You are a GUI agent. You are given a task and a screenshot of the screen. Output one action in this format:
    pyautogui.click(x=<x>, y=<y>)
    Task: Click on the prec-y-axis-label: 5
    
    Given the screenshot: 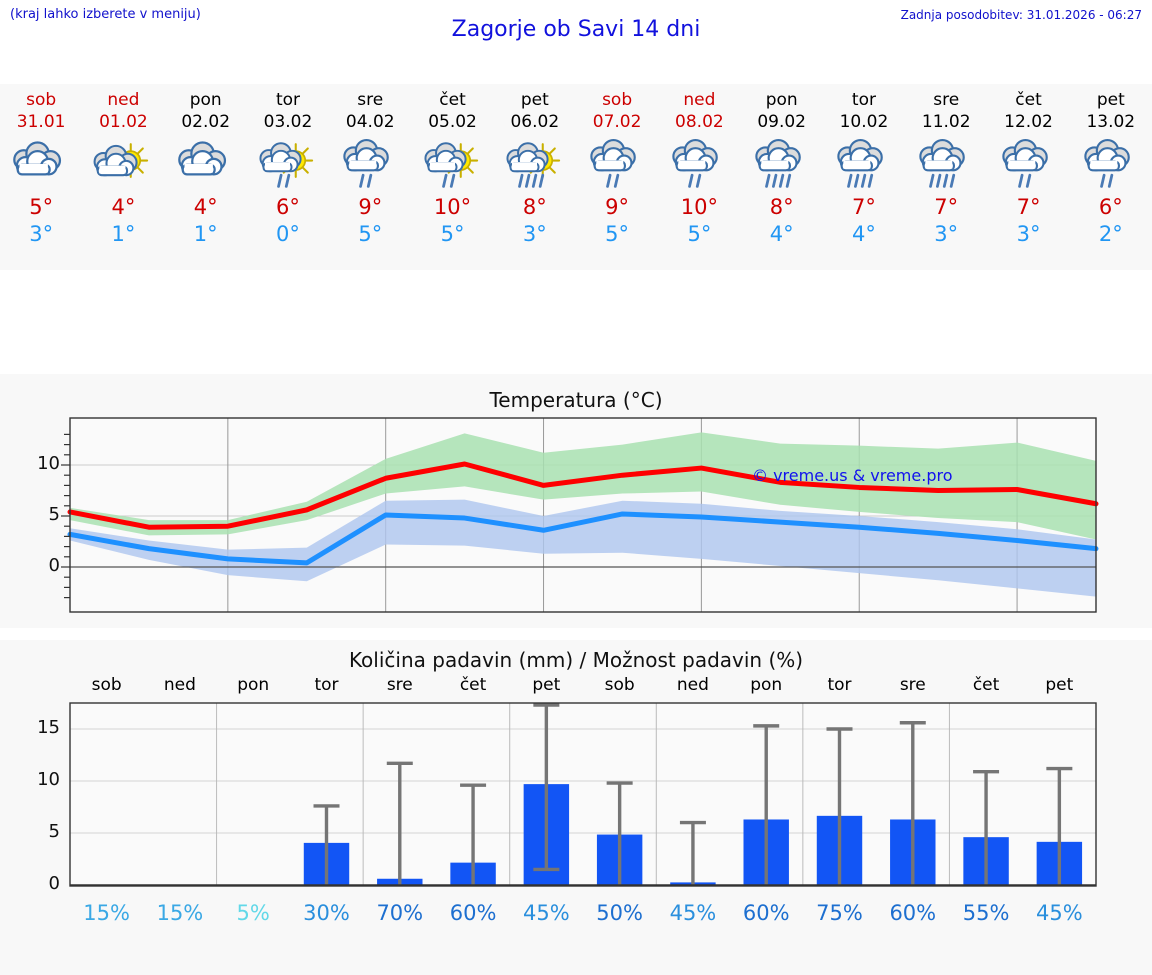 What is the action you would take?
    pyautogui.click(x=54, y=831)
    